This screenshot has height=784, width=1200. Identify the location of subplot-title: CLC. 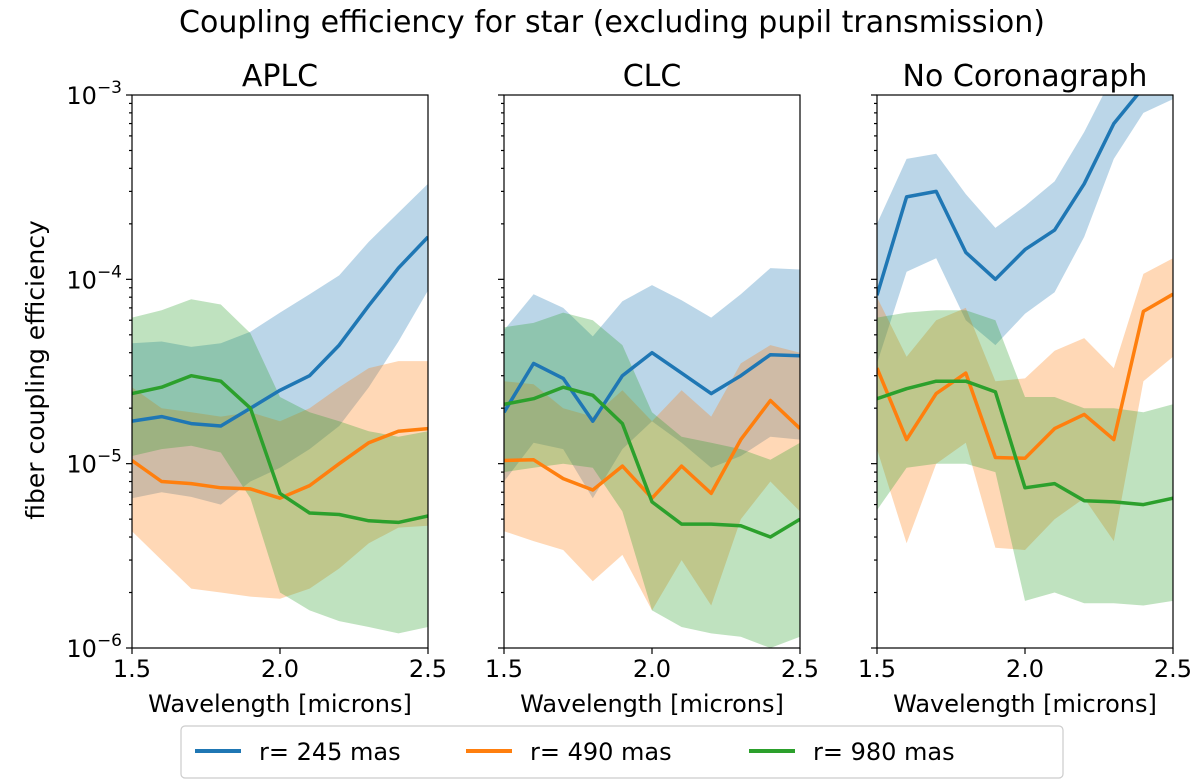
(652, 76).